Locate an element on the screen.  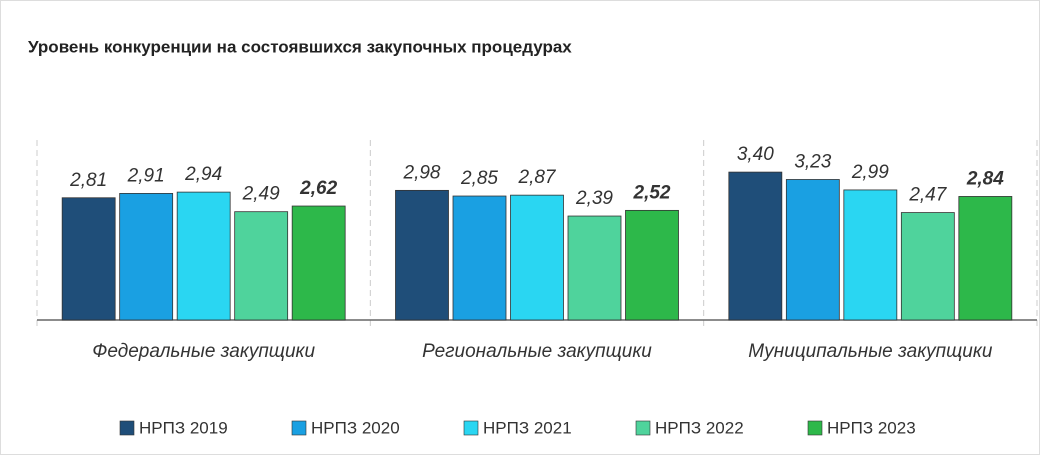
legend-label: НРПЗ 2019 is located at coordinates (183, 427).